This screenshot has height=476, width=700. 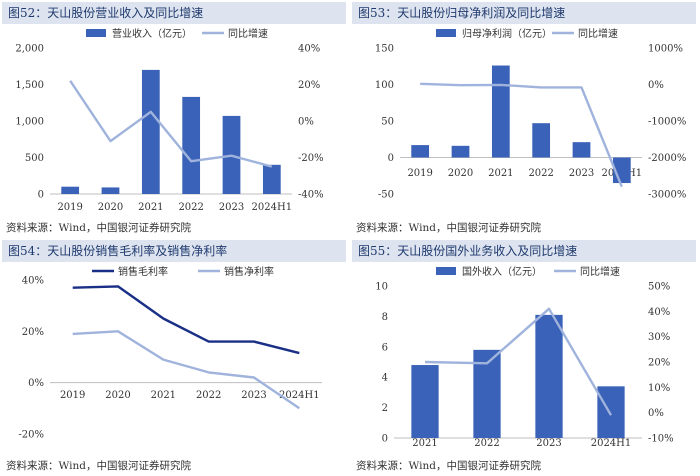 I want to click on figure-number: 图54：, so click(x=28, y=251).